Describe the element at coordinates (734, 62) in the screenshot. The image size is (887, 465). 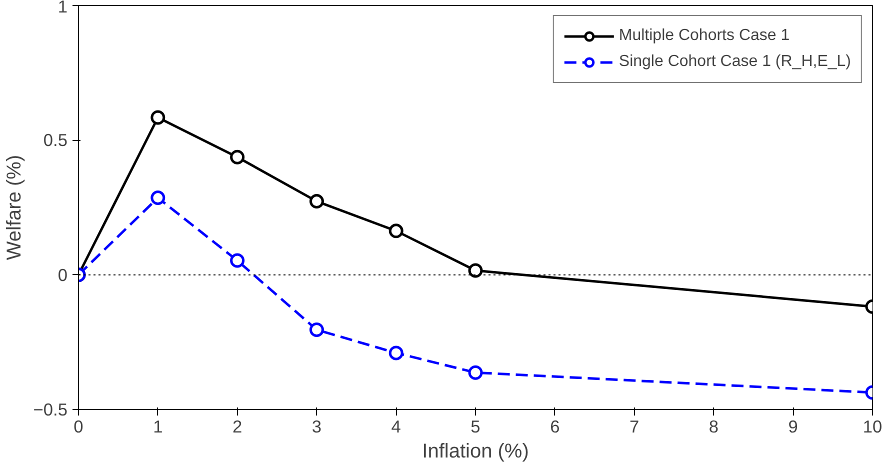
I see `legend-label: Single Cohort Case 1 (R_H,E_L)` at that location.